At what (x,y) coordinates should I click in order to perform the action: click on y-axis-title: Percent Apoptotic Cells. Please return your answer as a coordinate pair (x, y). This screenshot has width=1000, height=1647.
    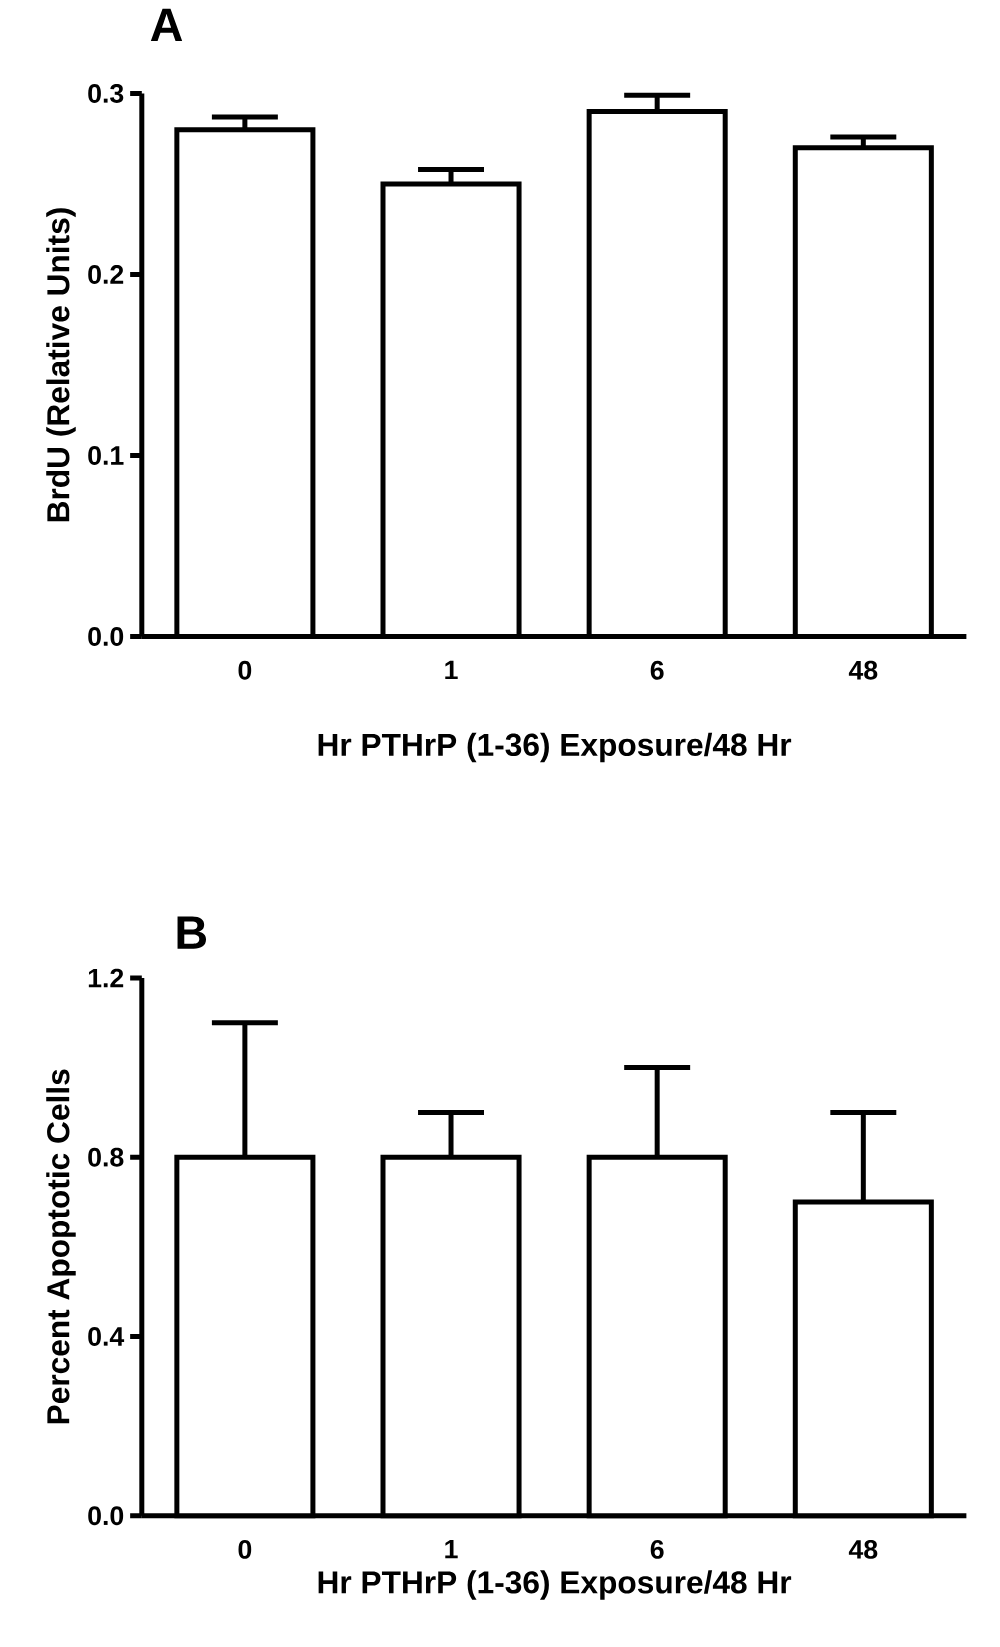
    Looking at the image, I should click on (61, 1246).